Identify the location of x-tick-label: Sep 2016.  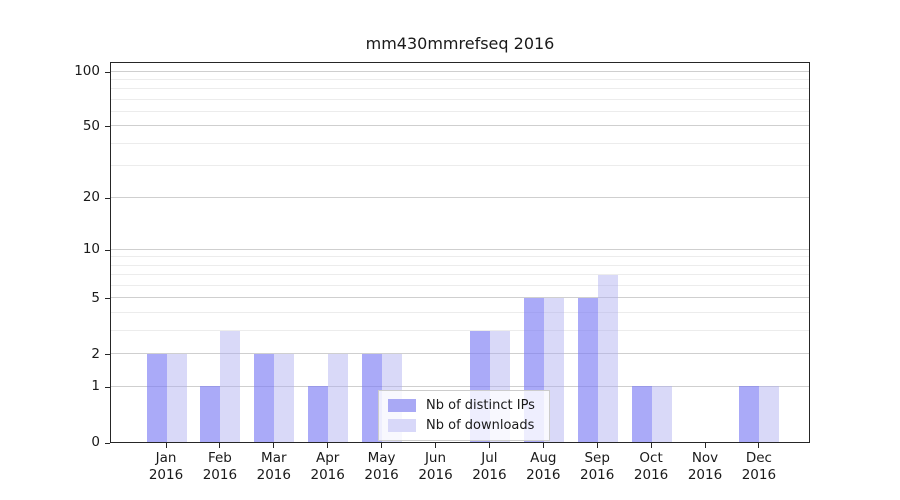
(597, 466).